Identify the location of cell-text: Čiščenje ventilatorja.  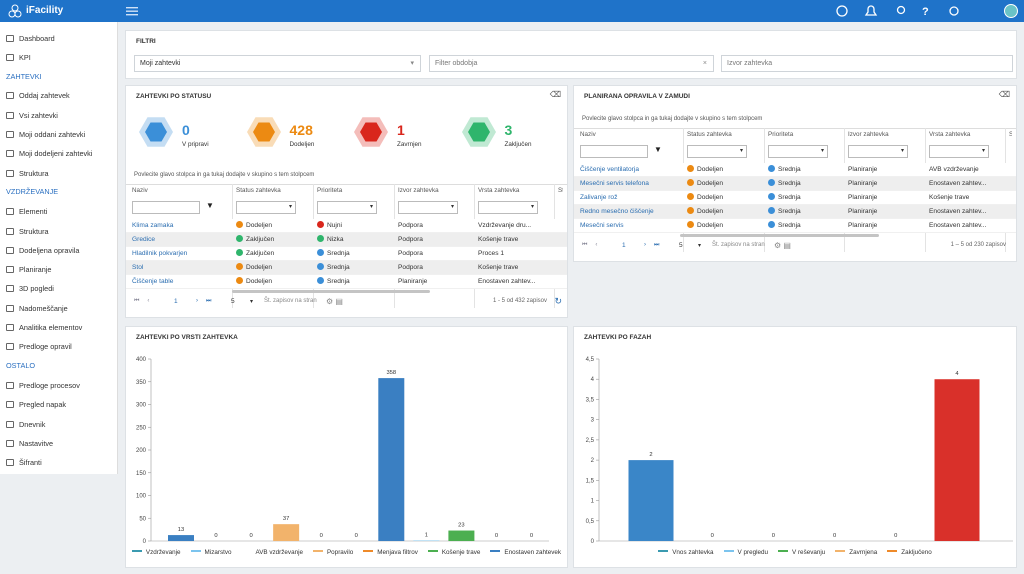
(610, 169).